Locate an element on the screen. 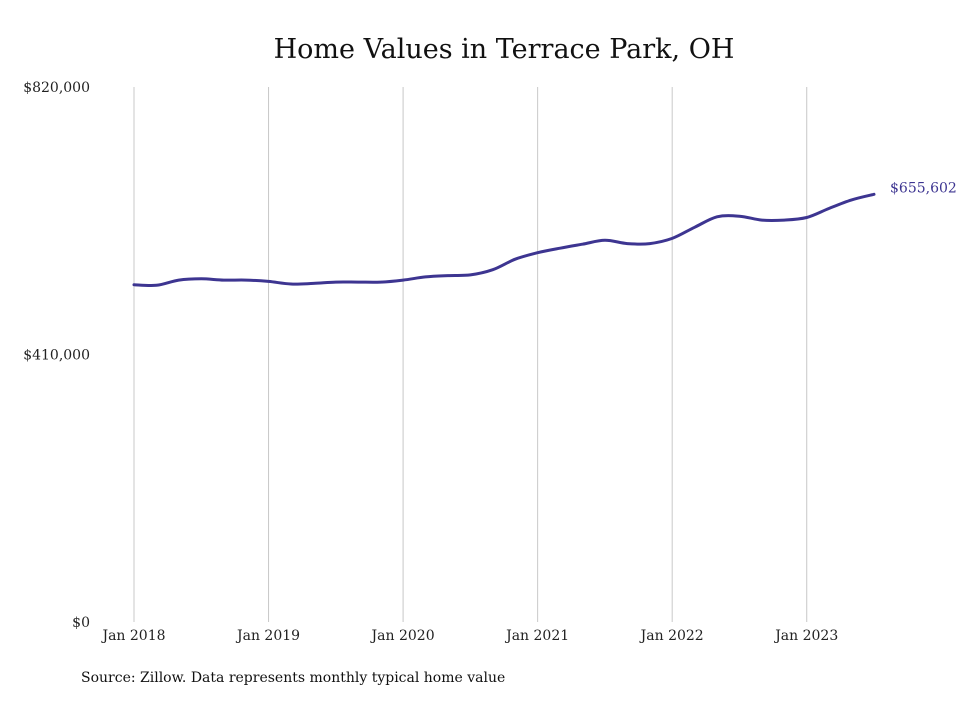  y-tick-label: $0 is located at coordinates (81, 623).